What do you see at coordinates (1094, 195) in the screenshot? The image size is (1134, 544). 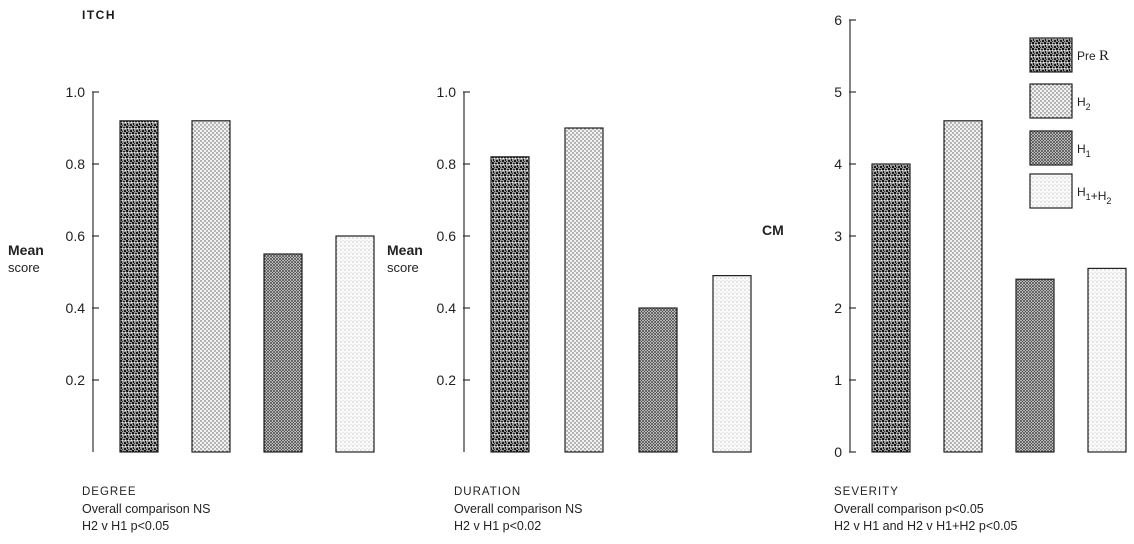 I see `legend-label: H1+H2` at bounding box center [1094, 195].